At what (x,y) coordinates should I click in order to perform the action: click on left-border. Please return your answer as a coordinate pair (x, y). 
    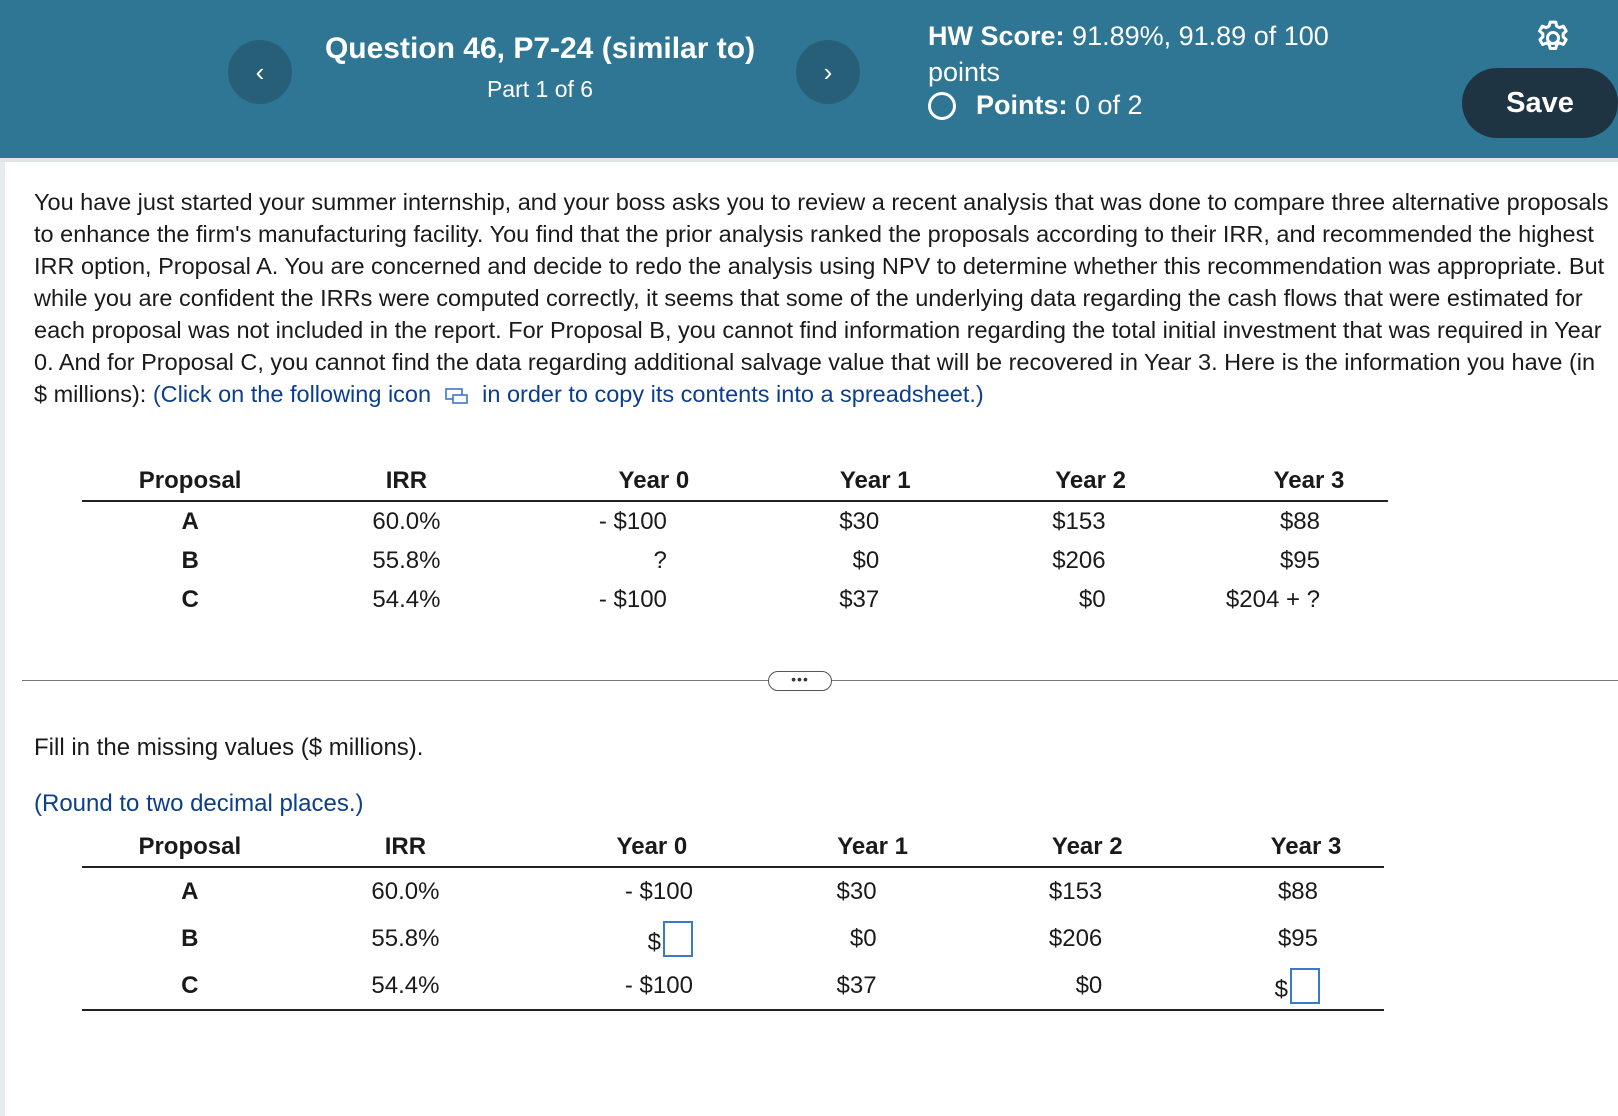
    Looking at the image, I should click on (2, 639).